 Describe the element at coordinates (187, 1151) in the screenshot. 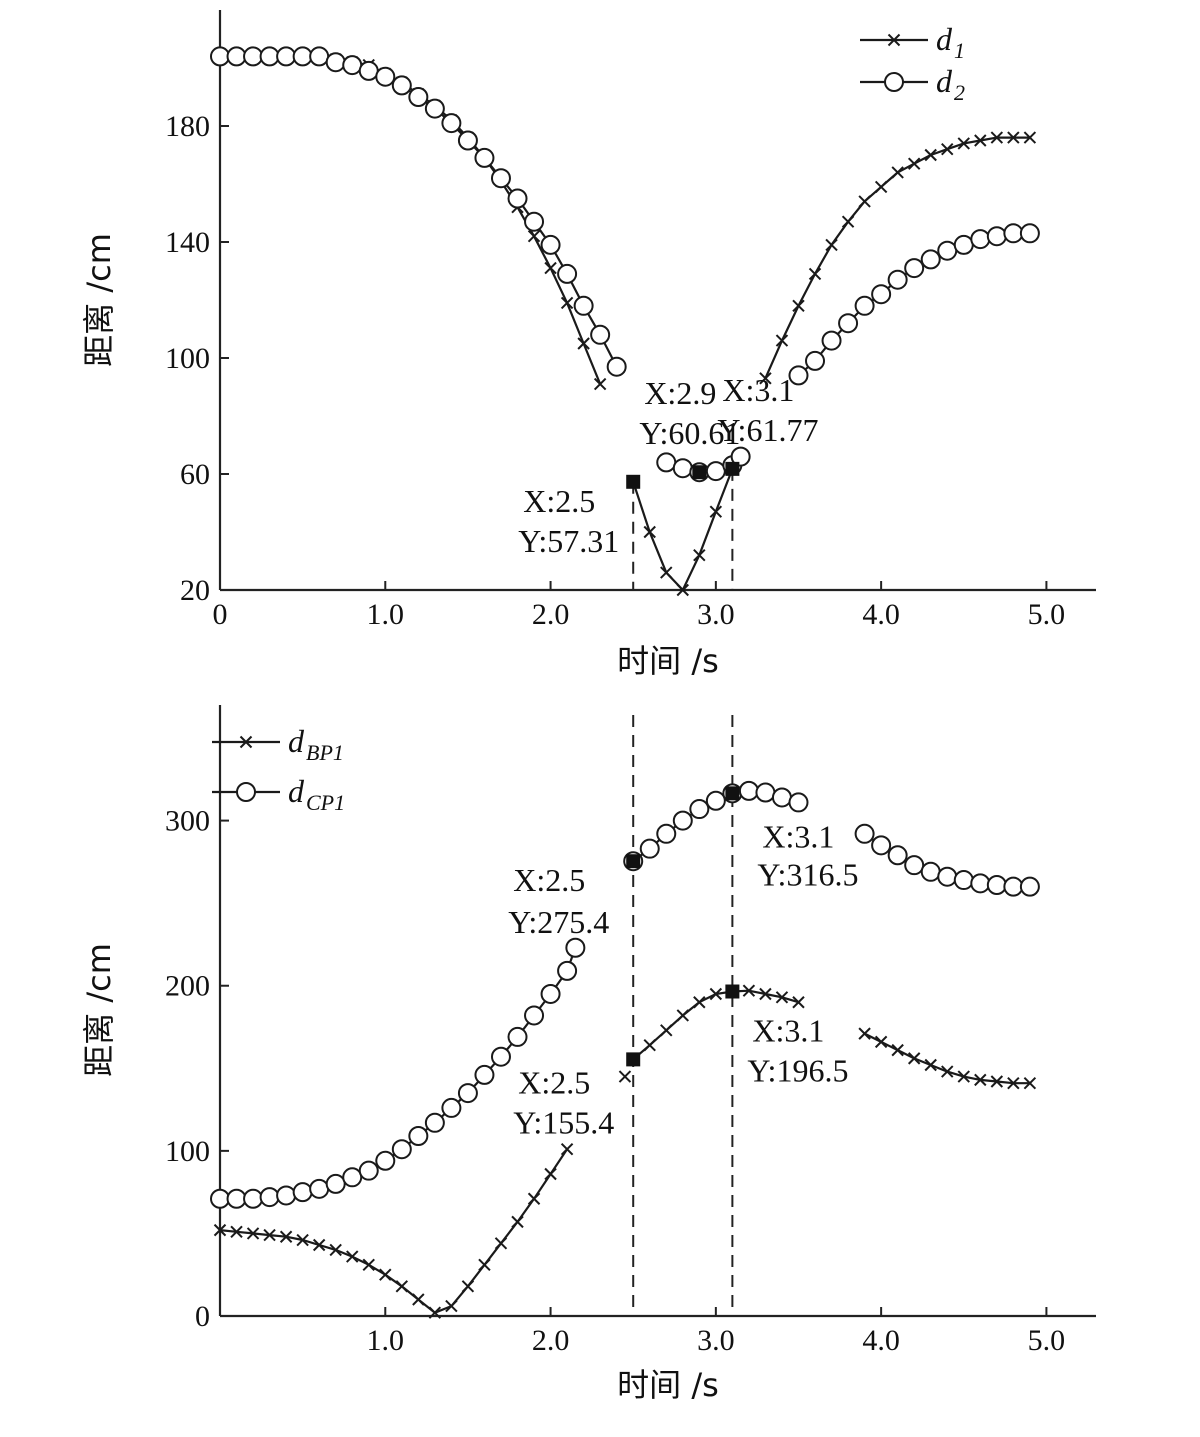

I see `y-tick-label: 100` at that location.